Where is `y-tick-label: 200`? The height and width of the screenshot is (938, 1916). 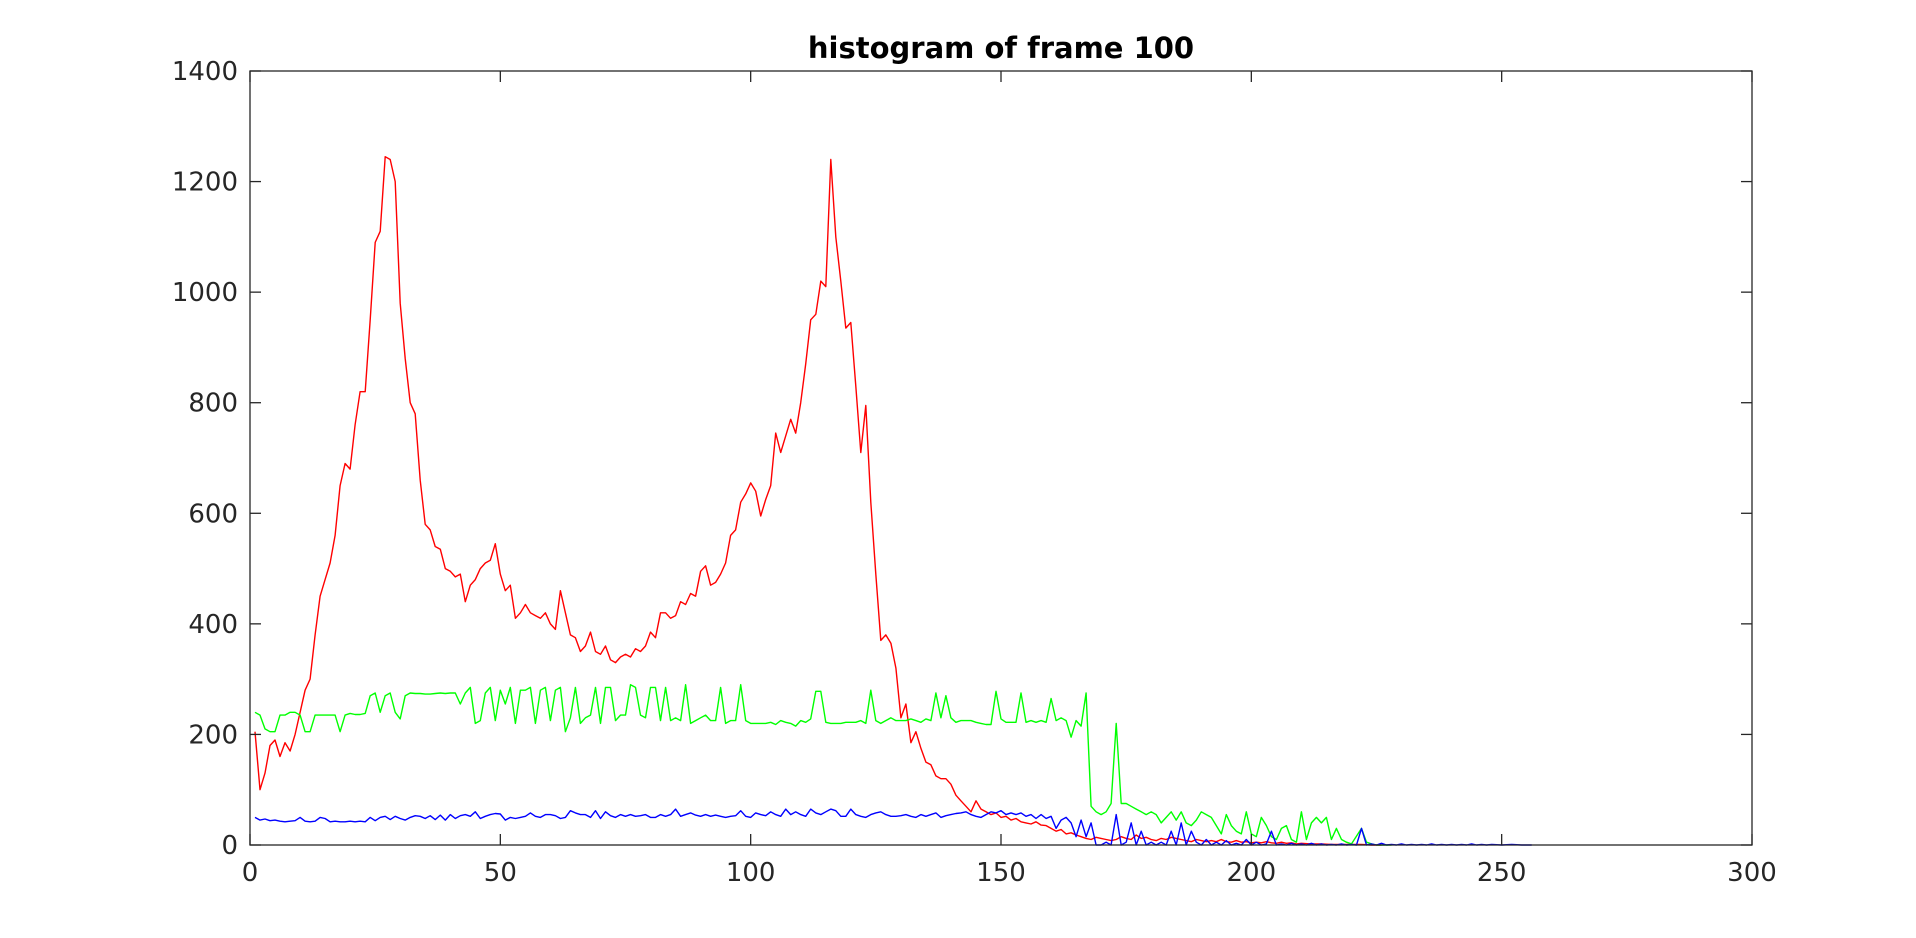 y-tick-label: 200 is located at coordinates (213, 735).